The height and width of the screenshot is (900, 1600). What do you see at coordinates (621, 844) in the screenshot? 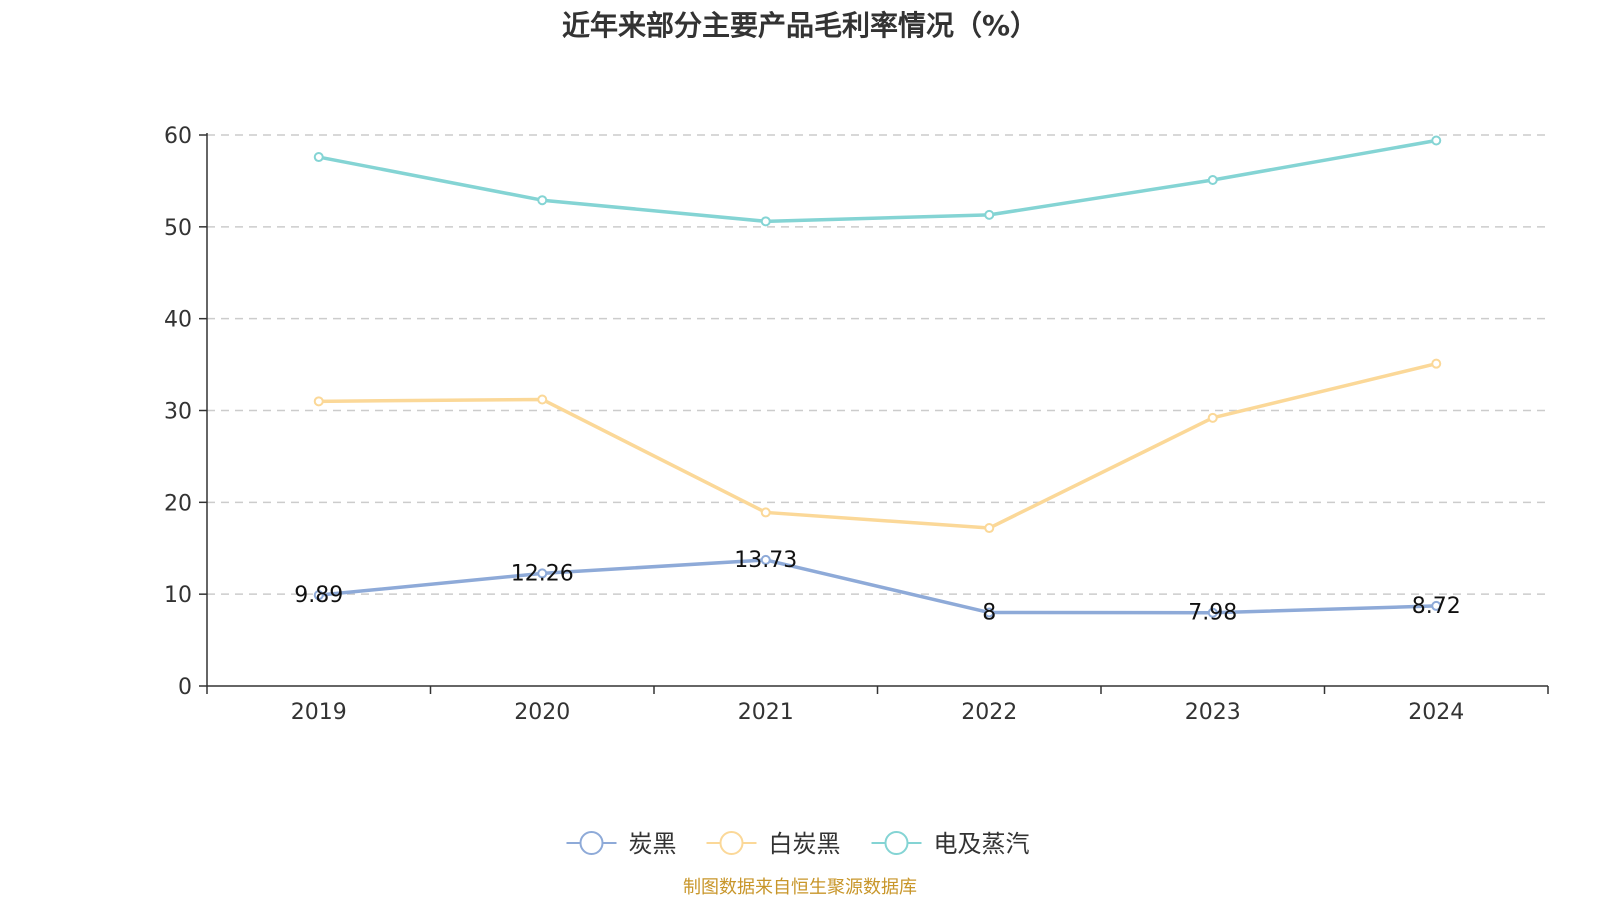
I see `legend-item-0: 炭黑` at bounding box center [621, 844].